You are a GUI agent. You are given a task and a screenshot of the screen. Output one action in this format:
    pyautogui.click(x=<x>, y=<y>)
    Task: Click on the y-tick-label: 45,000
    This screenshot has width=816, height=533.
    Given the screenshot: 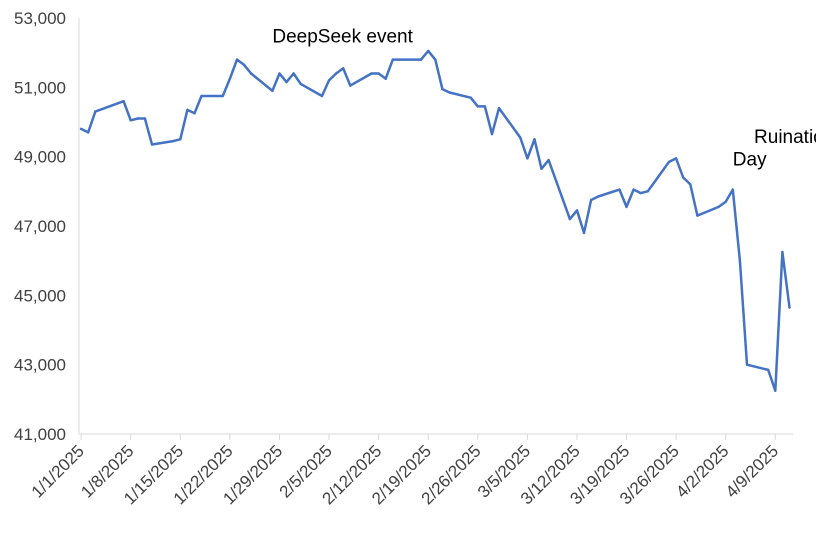 What is the action you would take?
    pyautogui.click(x=40, y=295)
    